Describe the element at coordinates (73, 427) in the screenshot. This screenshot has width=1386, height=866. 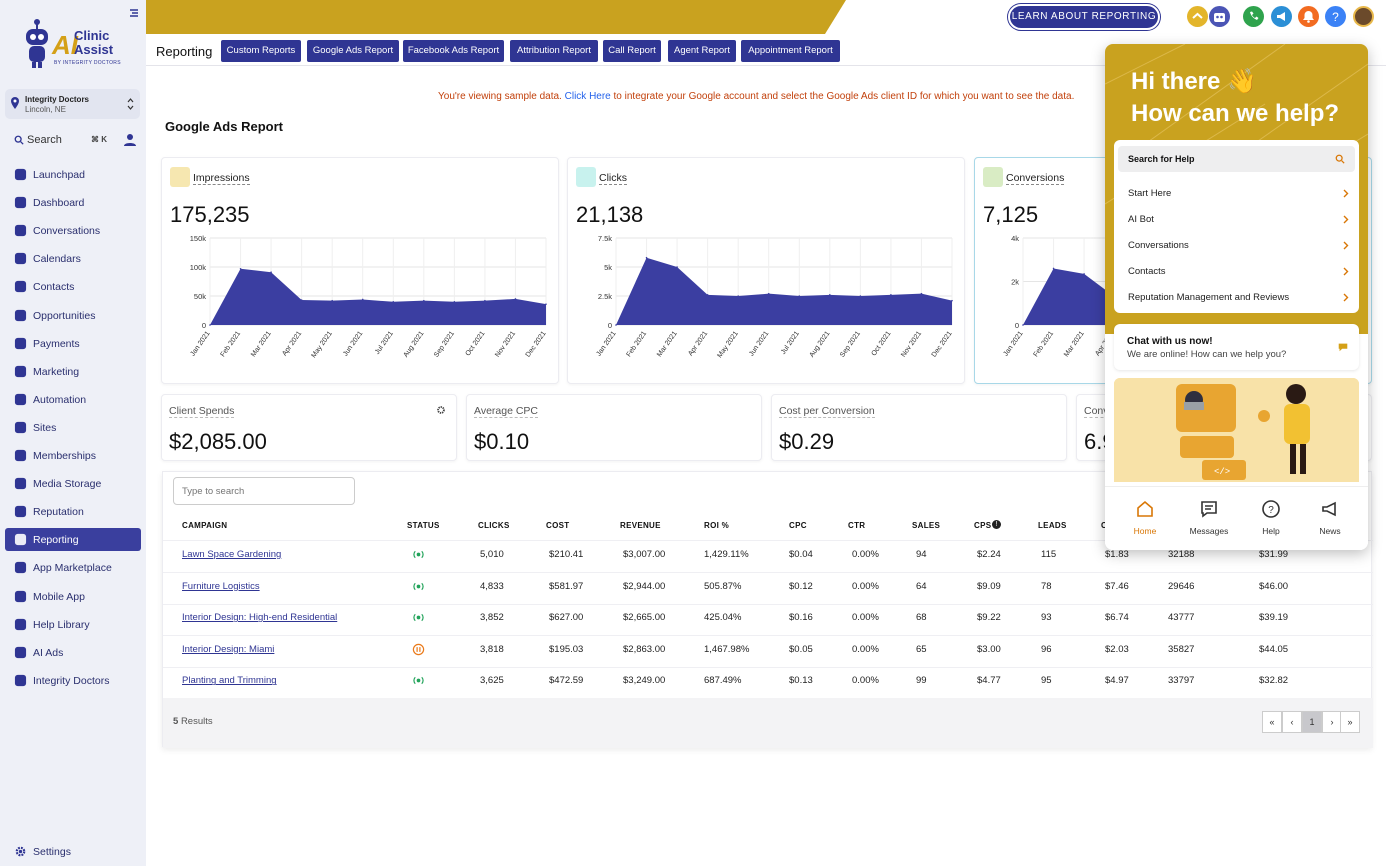
I see `sidebar-item-sites: Sites` at that location.